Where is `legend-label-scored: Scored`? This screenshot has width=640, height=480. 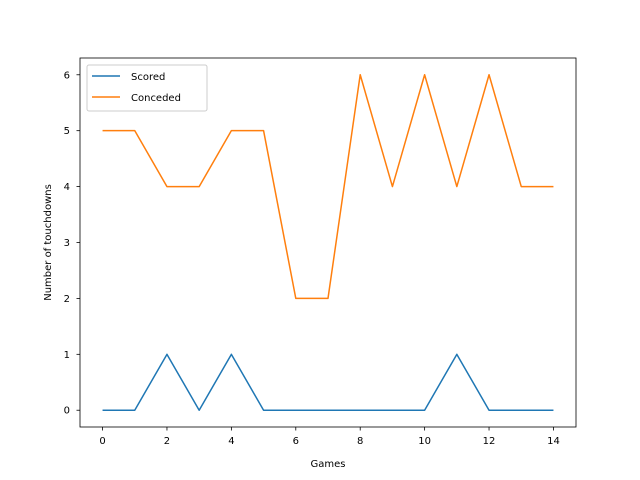 legend-label-scored: Scored is located at coordinates (148, 77).